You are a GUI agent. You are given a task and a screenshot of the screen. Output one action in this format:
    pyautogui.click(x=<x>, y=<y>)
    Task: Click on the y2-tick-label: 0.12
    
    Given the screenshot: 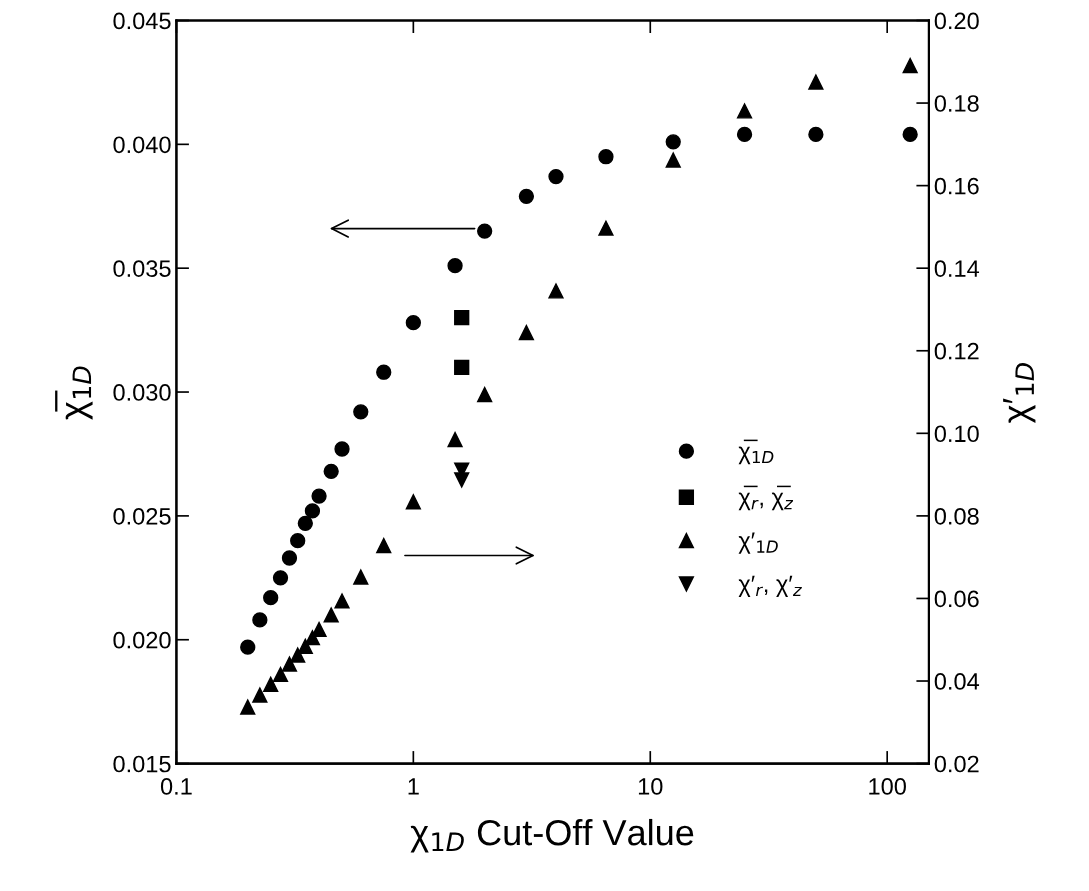 What is the action you would take?
    pyautogui.click(x=956, y=351)
    